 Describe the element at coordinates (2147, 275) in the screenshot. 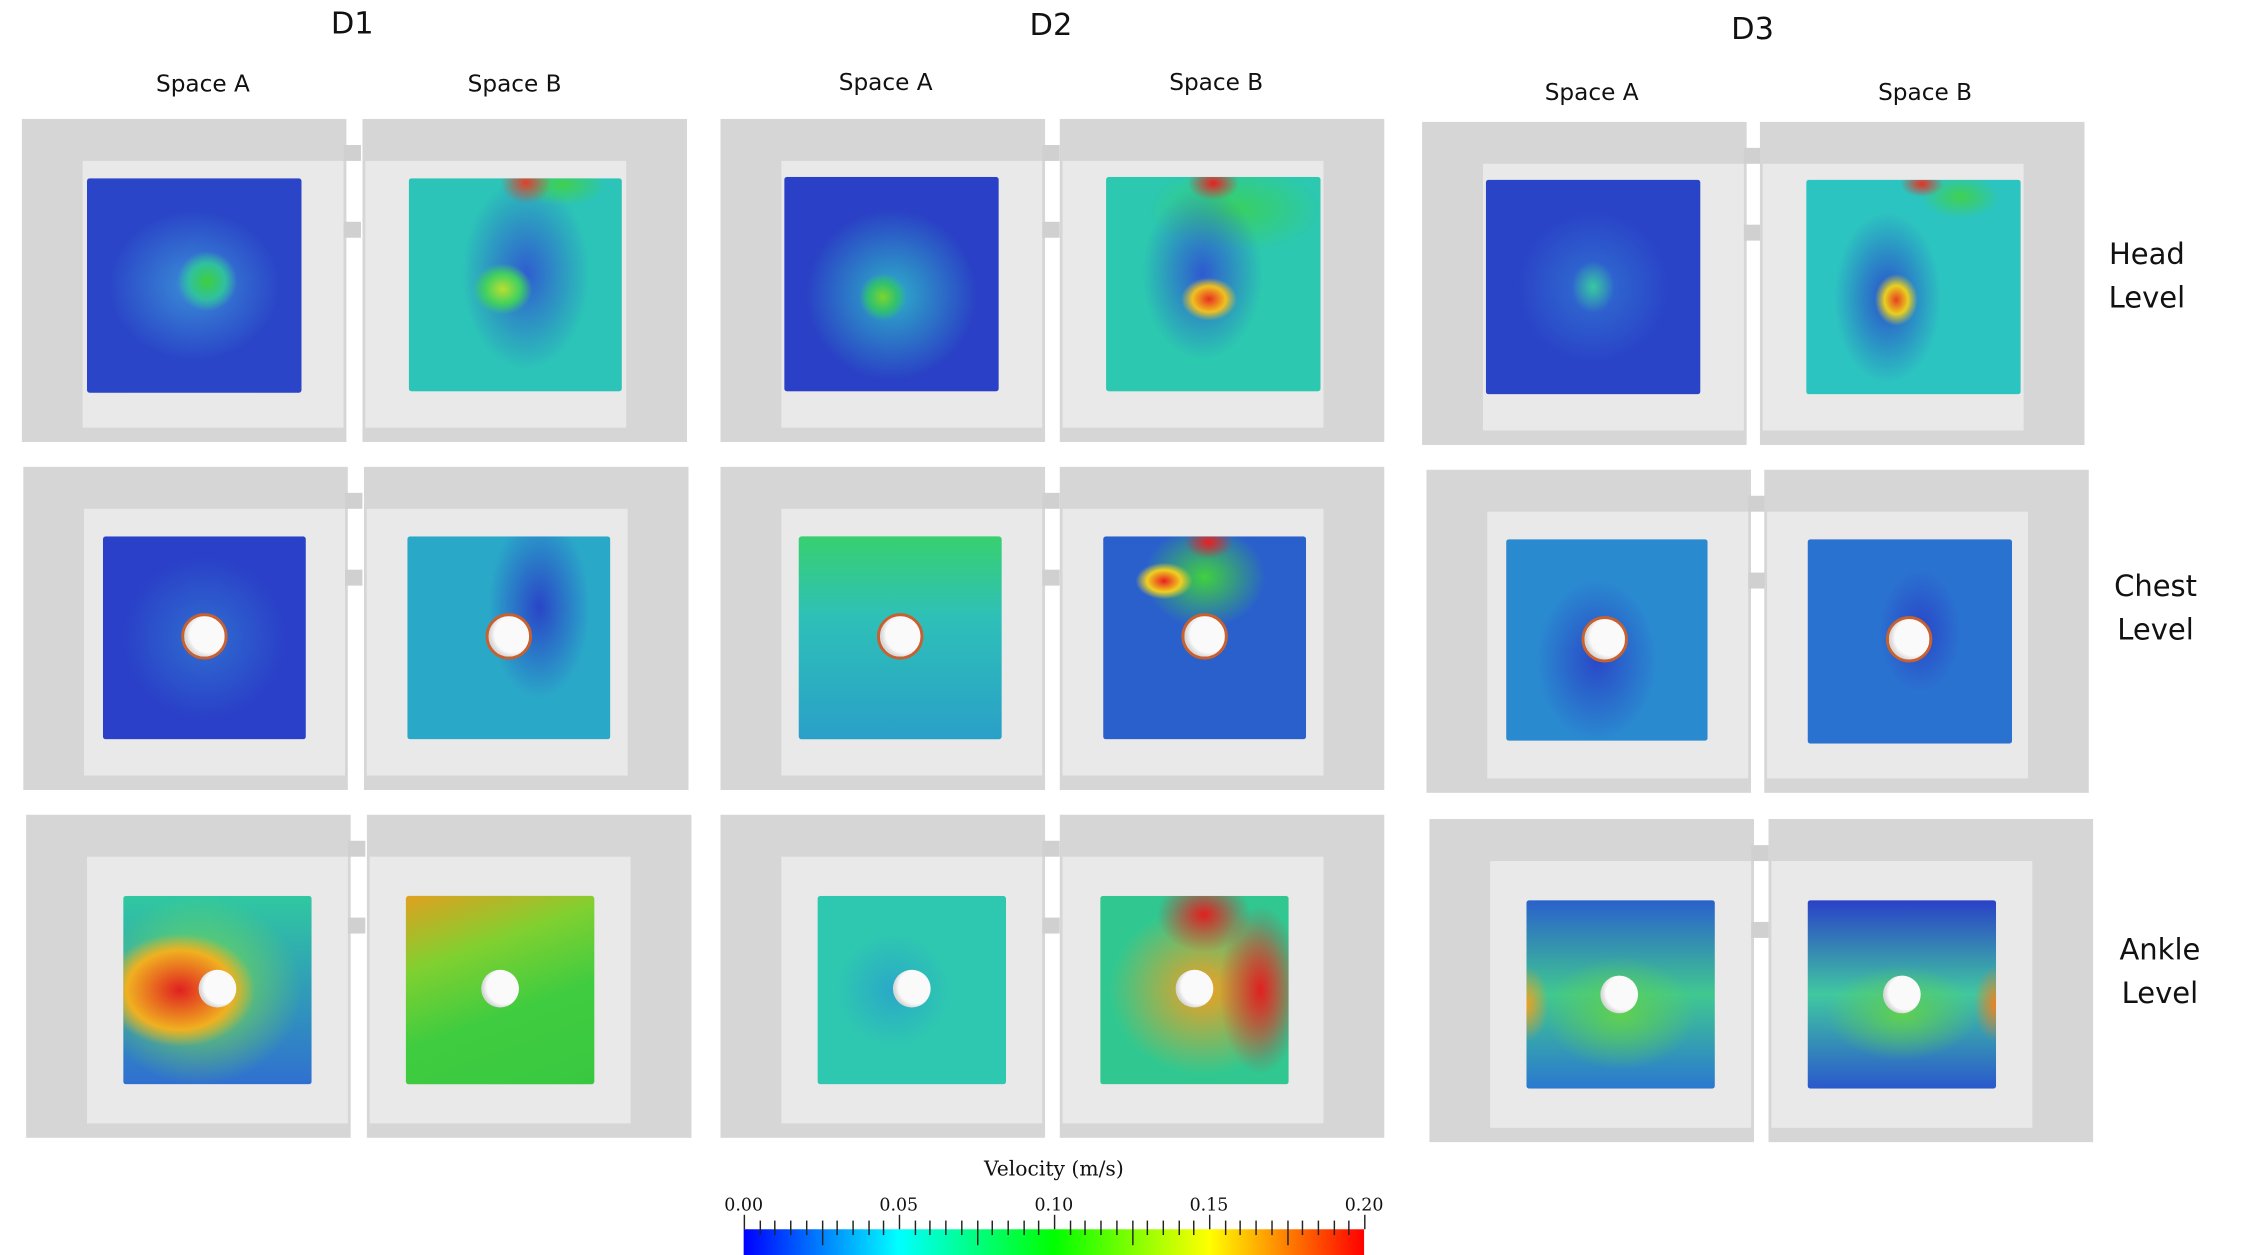

I see `row-label: Head Level` at that location.